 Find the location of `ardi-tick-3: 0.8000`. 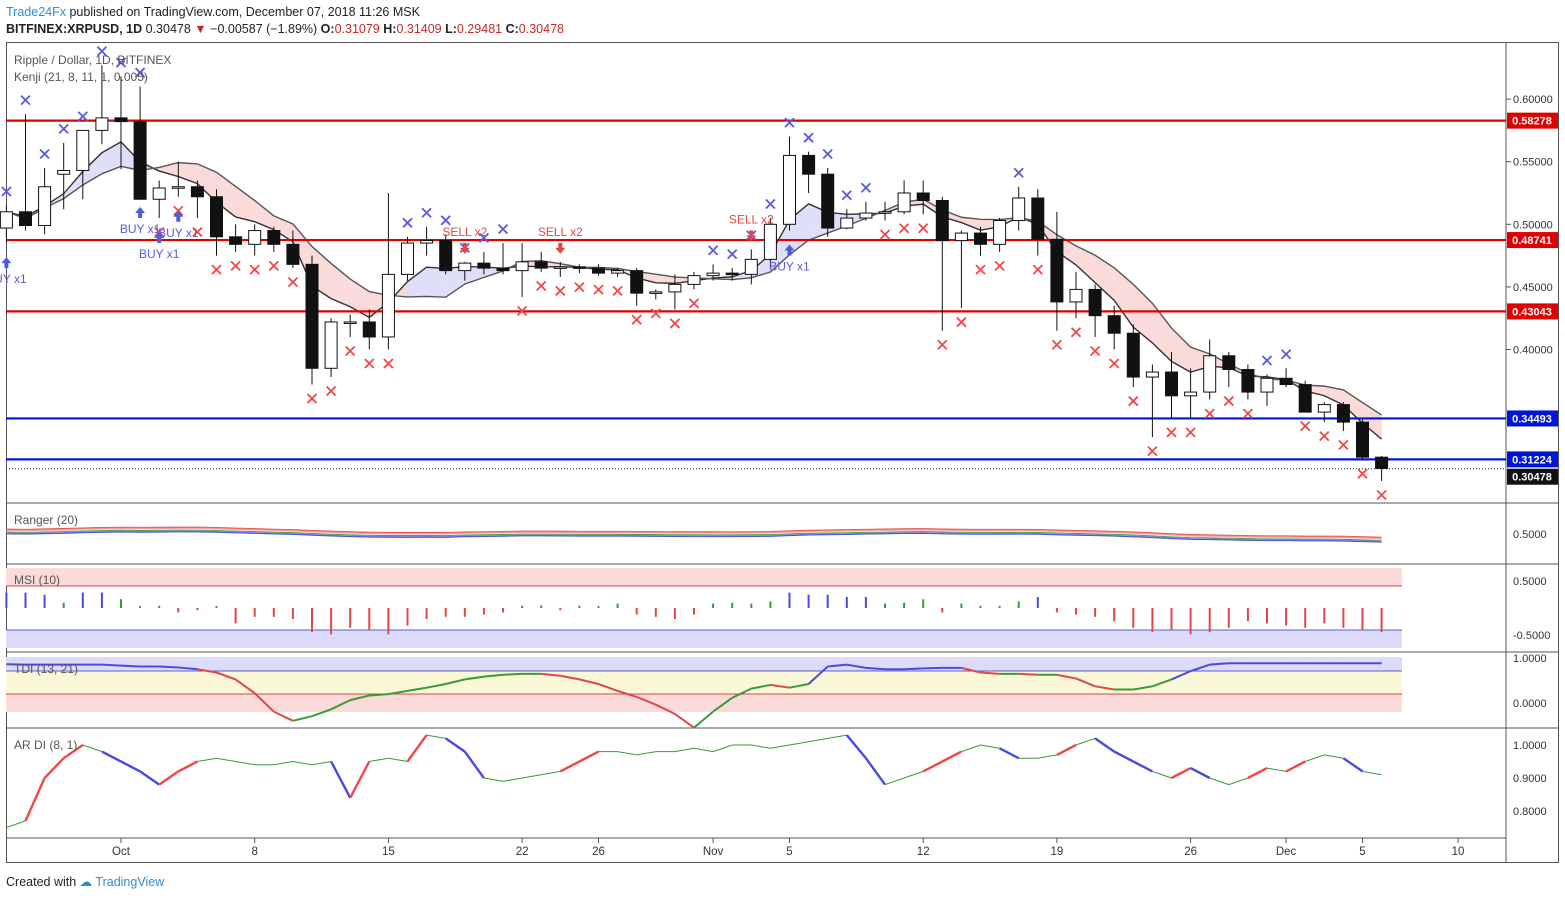

ardi-tick-3: 0.8000 is located at coordinates (1530, 812).